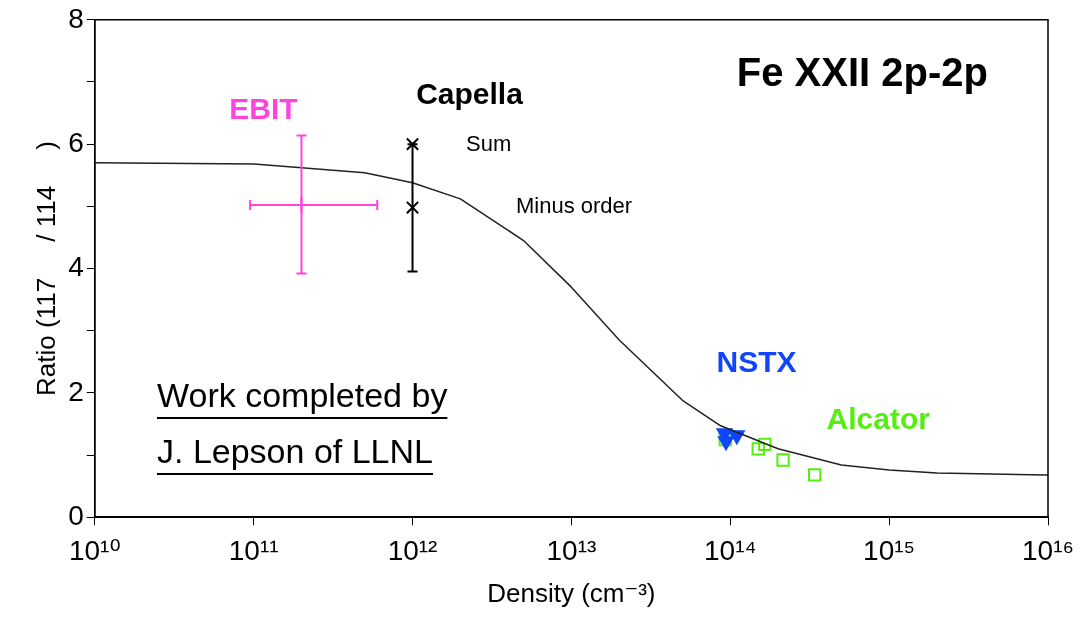 The width and height of the screenshot is (1084, 624). Describe the element at coordinates (756, 361) in the screenshot. I see `series-label: NSTX` at that location.